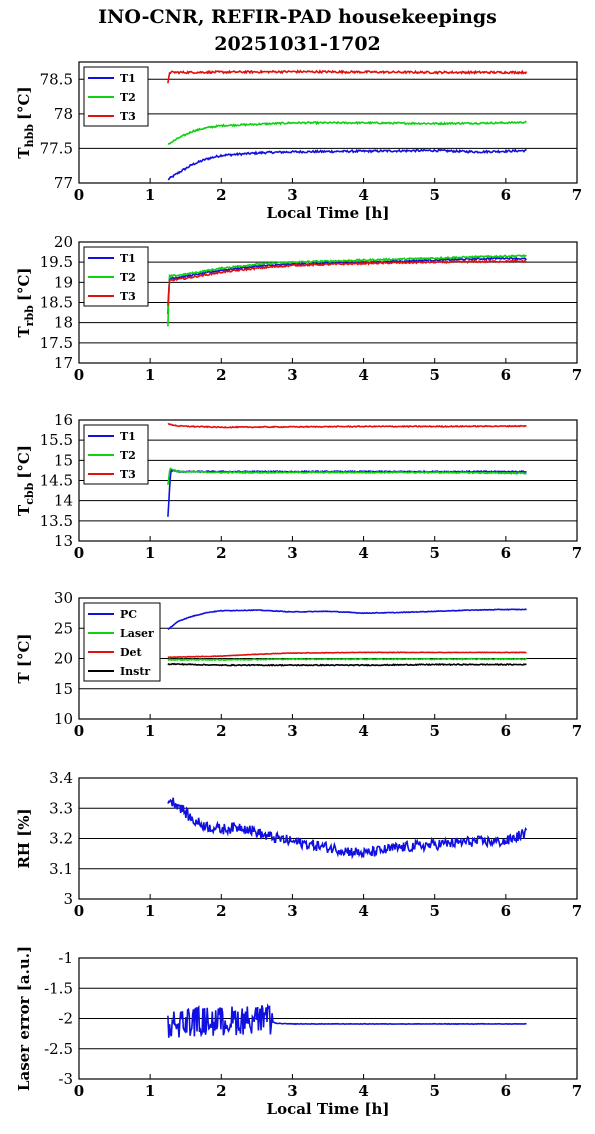 This screenshot has height=1134, width=595. Describe the element at coordinates (63, 363) in the screenshot. I see `y-tick-label: 17` at that location.